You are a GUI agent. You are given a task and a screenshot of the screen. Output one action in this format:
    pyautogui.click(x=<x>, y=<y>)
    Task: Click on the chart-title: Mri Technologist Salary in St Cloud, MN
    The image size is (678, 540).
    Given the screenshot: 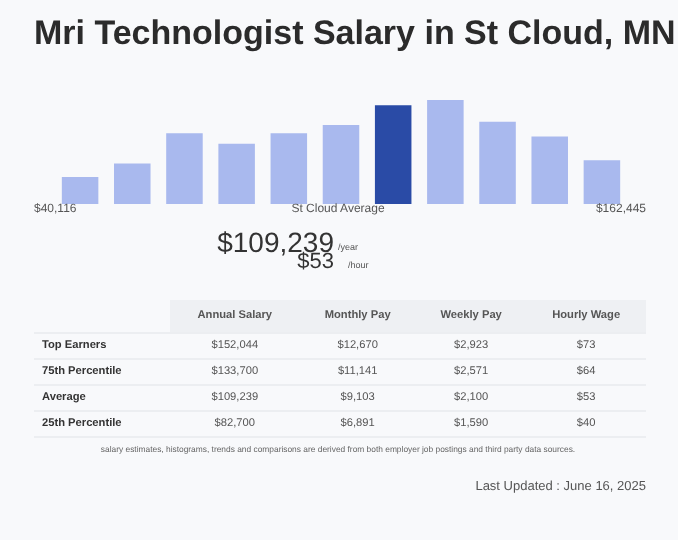 What is the action you would take?
    pyautogui.click(x=355, y=34)
    